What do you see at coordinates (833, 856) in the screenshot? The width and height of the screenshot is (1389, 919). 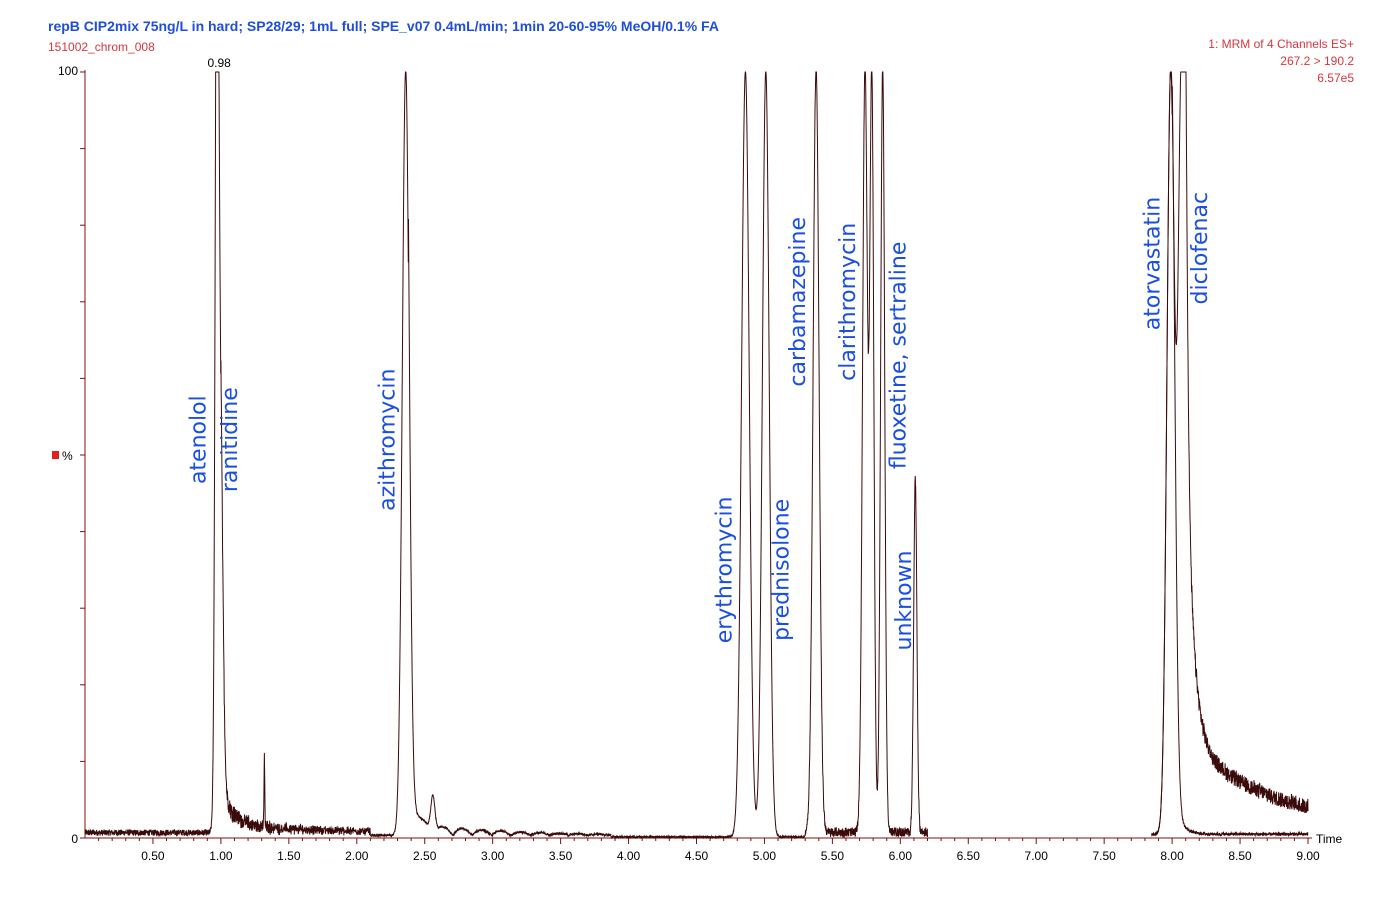 I see `x-tick-label: 5.50` at bounding box center [833, 856].